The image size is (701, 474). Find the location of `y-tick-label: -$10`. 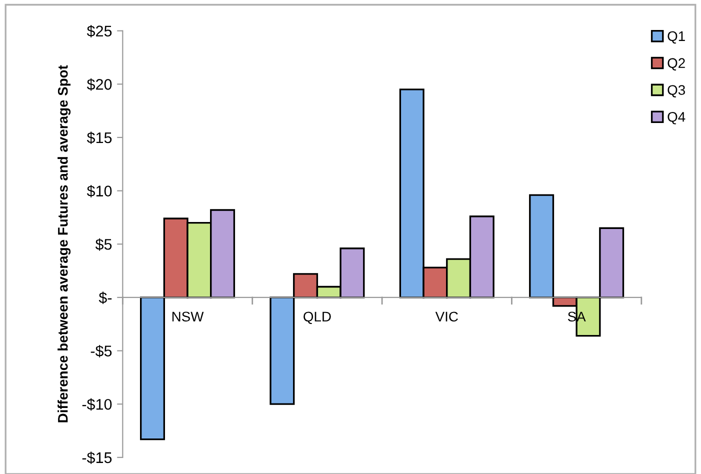

y-tick-label: -$10 is located at coordinates (97, 404).